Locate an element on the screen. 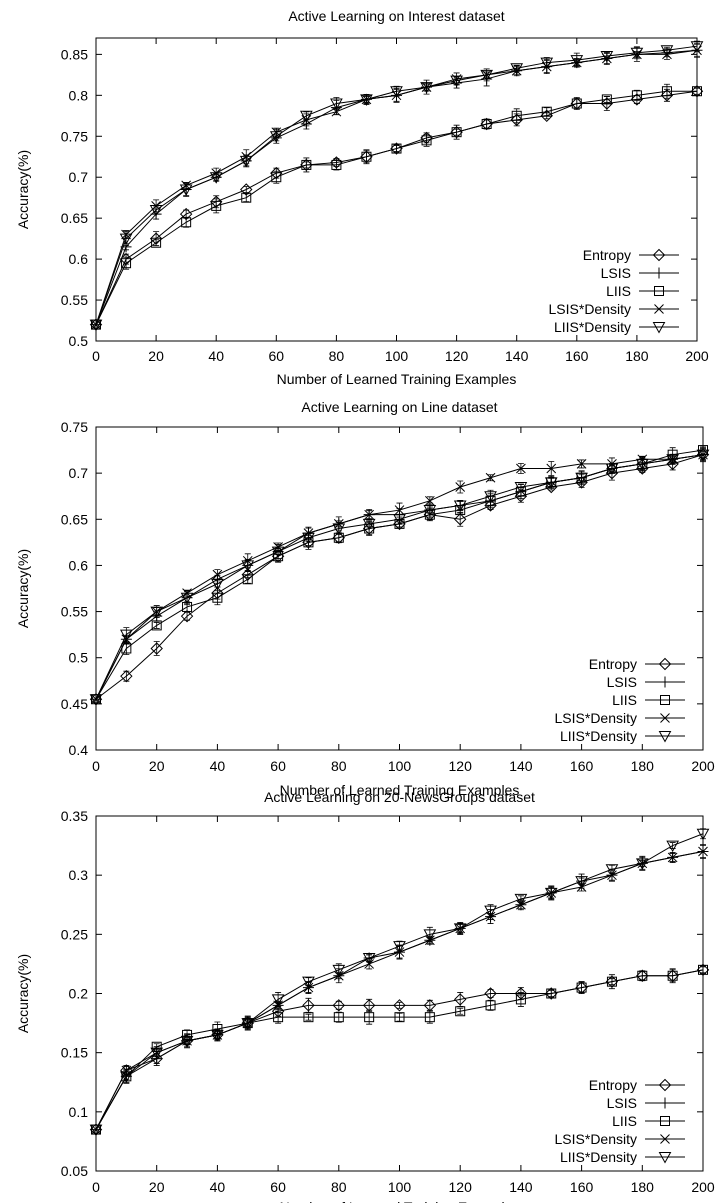 Image resolution: width=717 pixels, height=1203 pixels. x-axis-label: Number of Learned Training Examples is located at coordinates (400, 790).